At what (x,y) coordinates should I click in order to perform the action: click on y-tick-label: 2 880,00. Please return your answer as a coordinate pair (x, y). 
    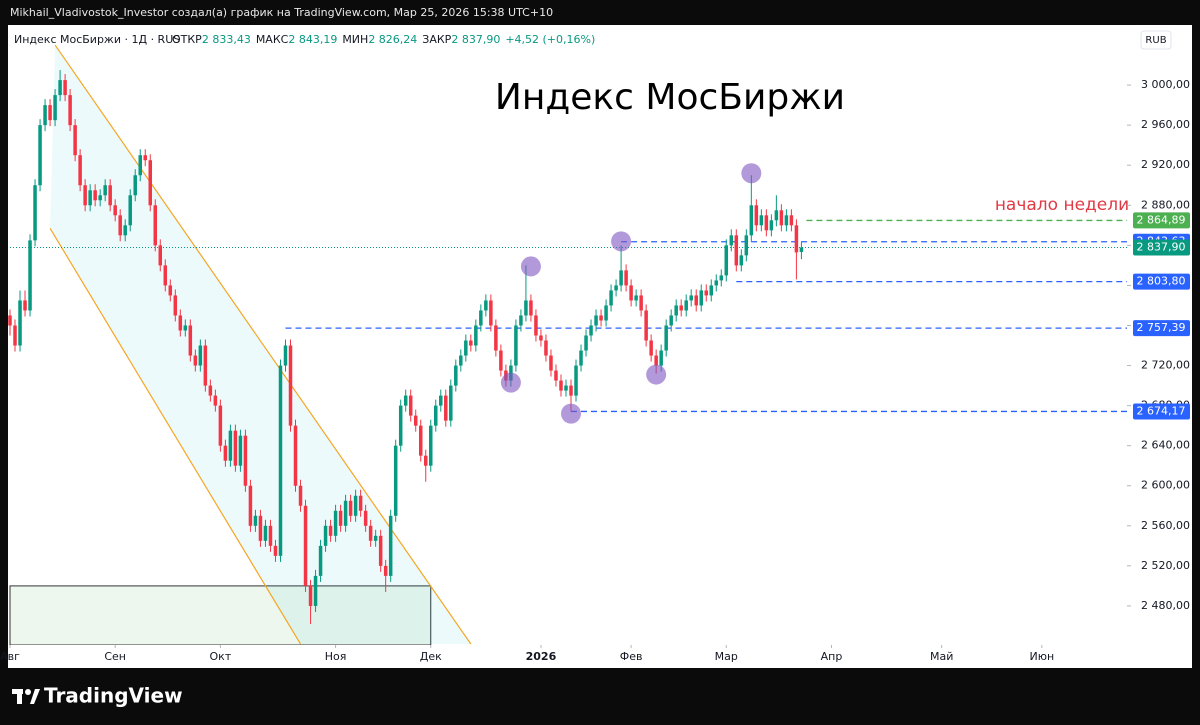
    Looking at the image, I should click on (1165, 204).